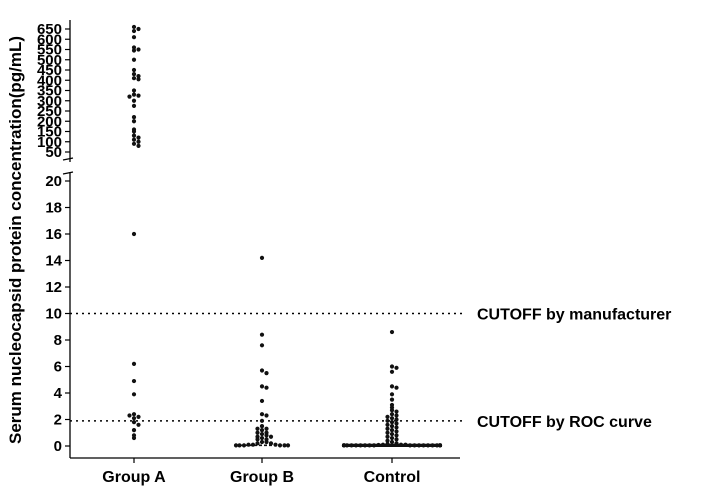  What do you see at coordinates (53, 181) in the screenshot?
I see `y-tick-label: 20` at bounding box center [53, 181].